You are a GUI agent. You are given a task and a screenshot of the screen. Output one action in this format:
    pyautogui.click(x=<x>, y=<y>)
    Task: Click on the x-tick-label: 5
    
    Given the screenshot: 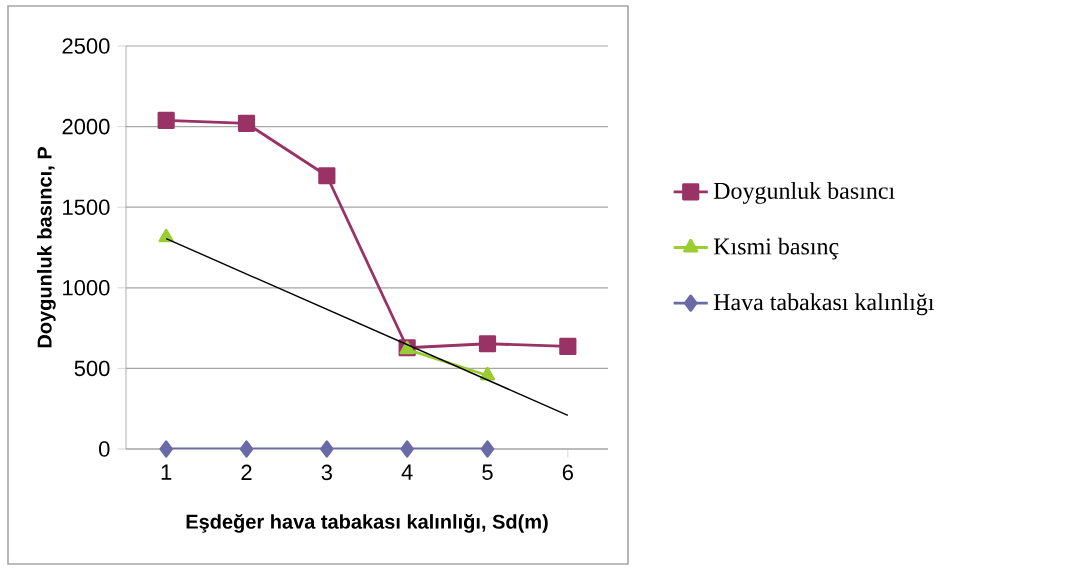 What is the action you would take?
    pyautogui.click(x=487, y=472)
    